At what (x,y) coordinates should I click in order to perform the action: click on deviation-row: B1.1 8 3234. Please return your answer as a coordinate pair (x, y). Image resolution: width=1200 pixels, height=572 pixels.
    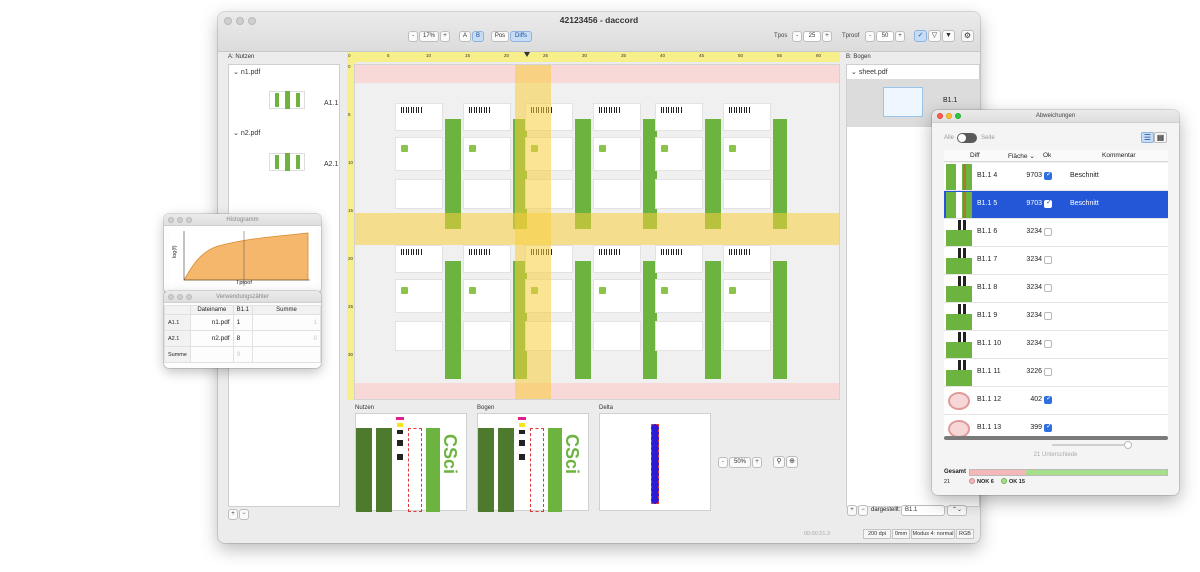
    Looking at the image, I should click on (1056, 289).